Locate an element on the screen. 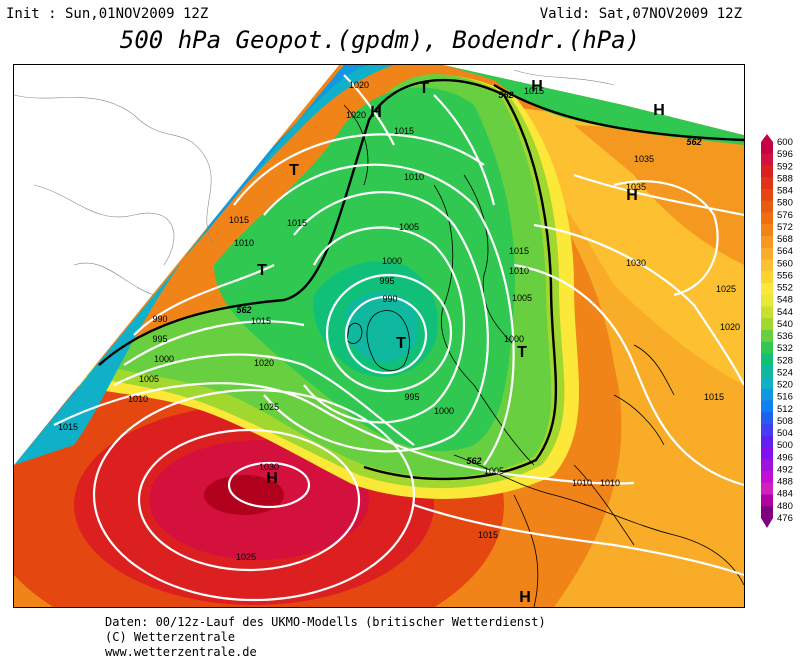 This screenshot has width=812, height=671. scale-label: 516 is located at coordinates (785, 397).